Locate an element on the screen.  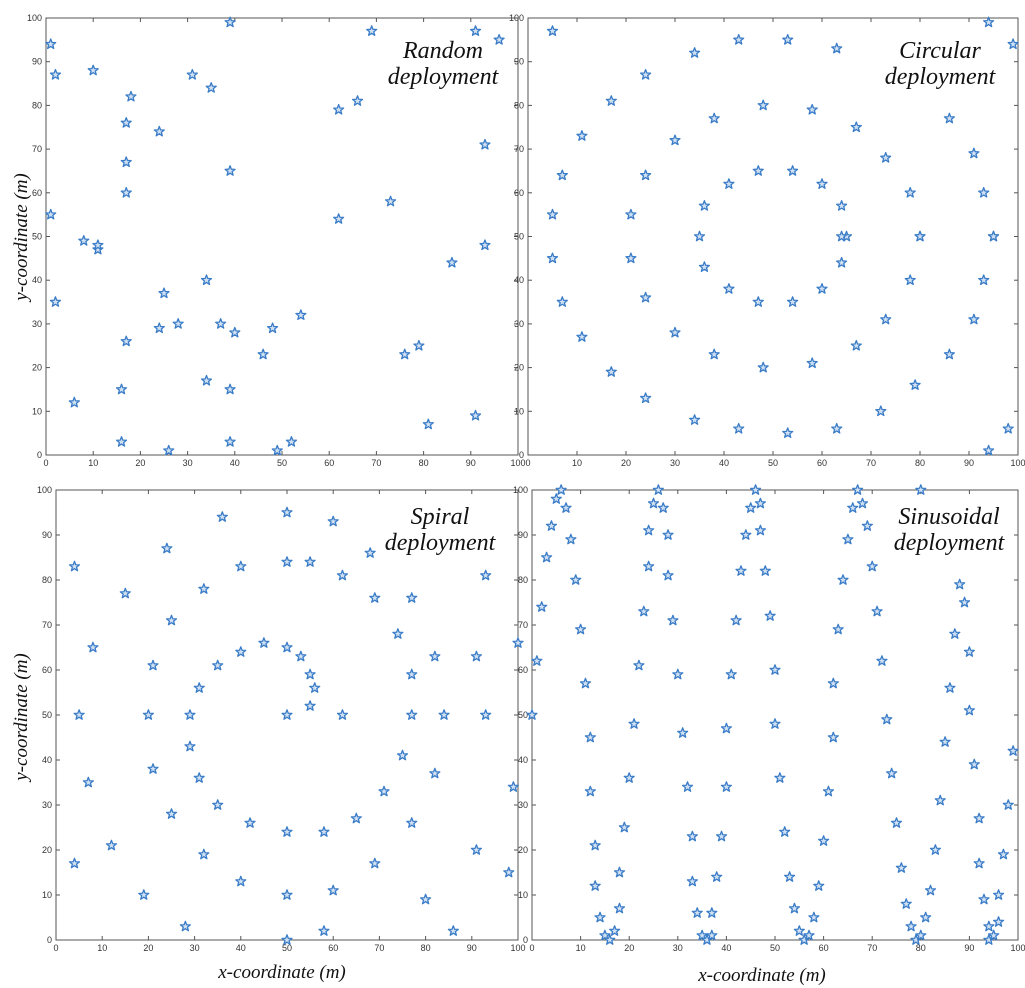
x-axis-title-right: x-coordinate (m) is located at coordinates (761, 975).